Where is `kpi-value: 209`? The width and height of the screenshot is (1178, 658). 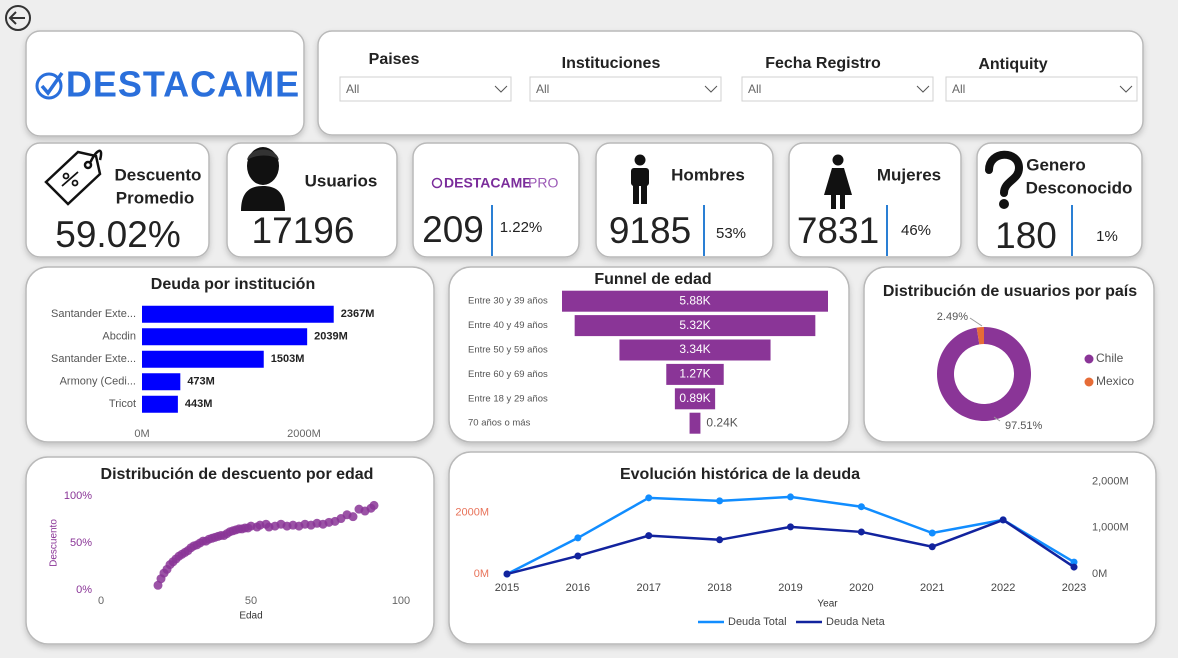 kpi-value: 209 is located at coordinates (453, 229).